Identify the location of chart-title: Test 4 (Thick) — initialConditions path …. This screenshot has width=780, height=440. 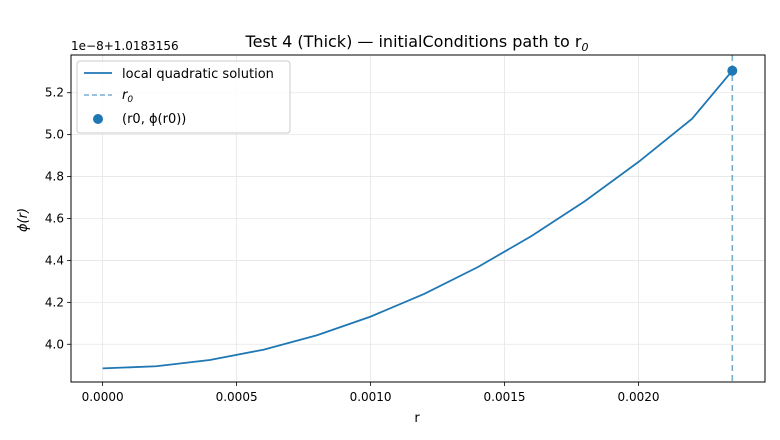
(417, 43).